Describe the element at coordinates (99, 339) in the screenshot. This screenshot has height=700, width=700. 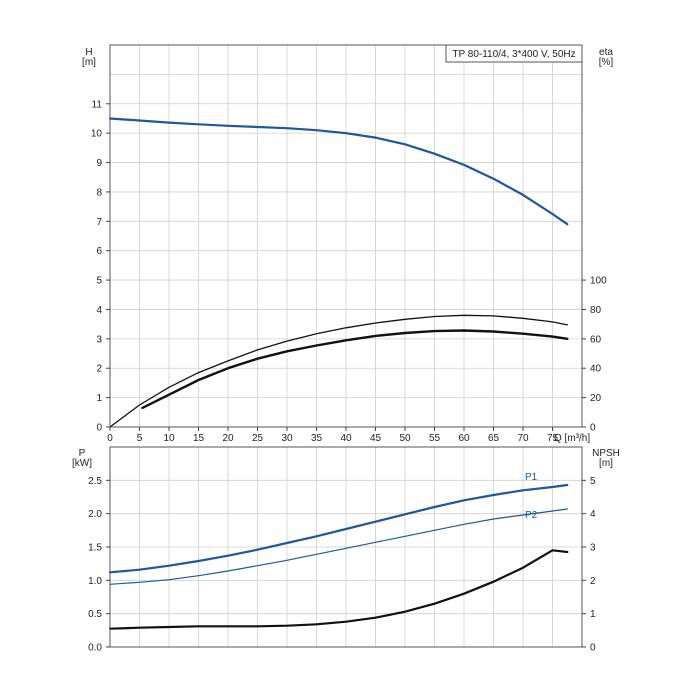
I see `y-left-tick-label: 3` at that location.